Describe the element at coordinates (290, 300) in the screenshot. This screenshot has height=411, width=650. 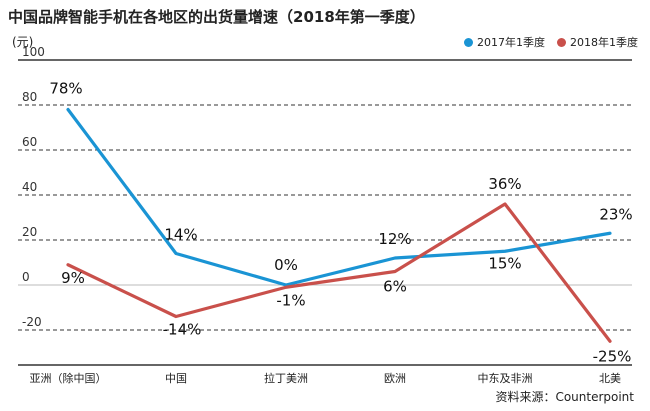
I see `data-label: -1%` at that location.